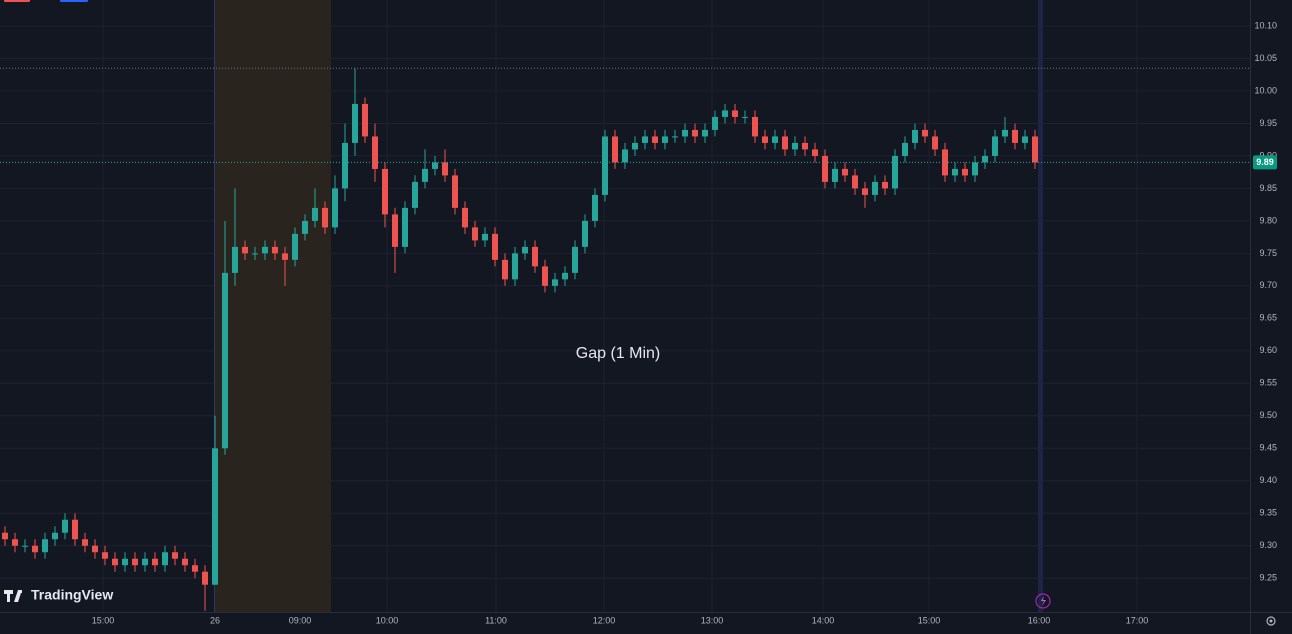 The width and height of the screenshot is (1292, 634). What do you see at coordinates (1265, 58) in the screenshot?
I see `y-tick-label: 10.05` at bounding box center [1265, 58].